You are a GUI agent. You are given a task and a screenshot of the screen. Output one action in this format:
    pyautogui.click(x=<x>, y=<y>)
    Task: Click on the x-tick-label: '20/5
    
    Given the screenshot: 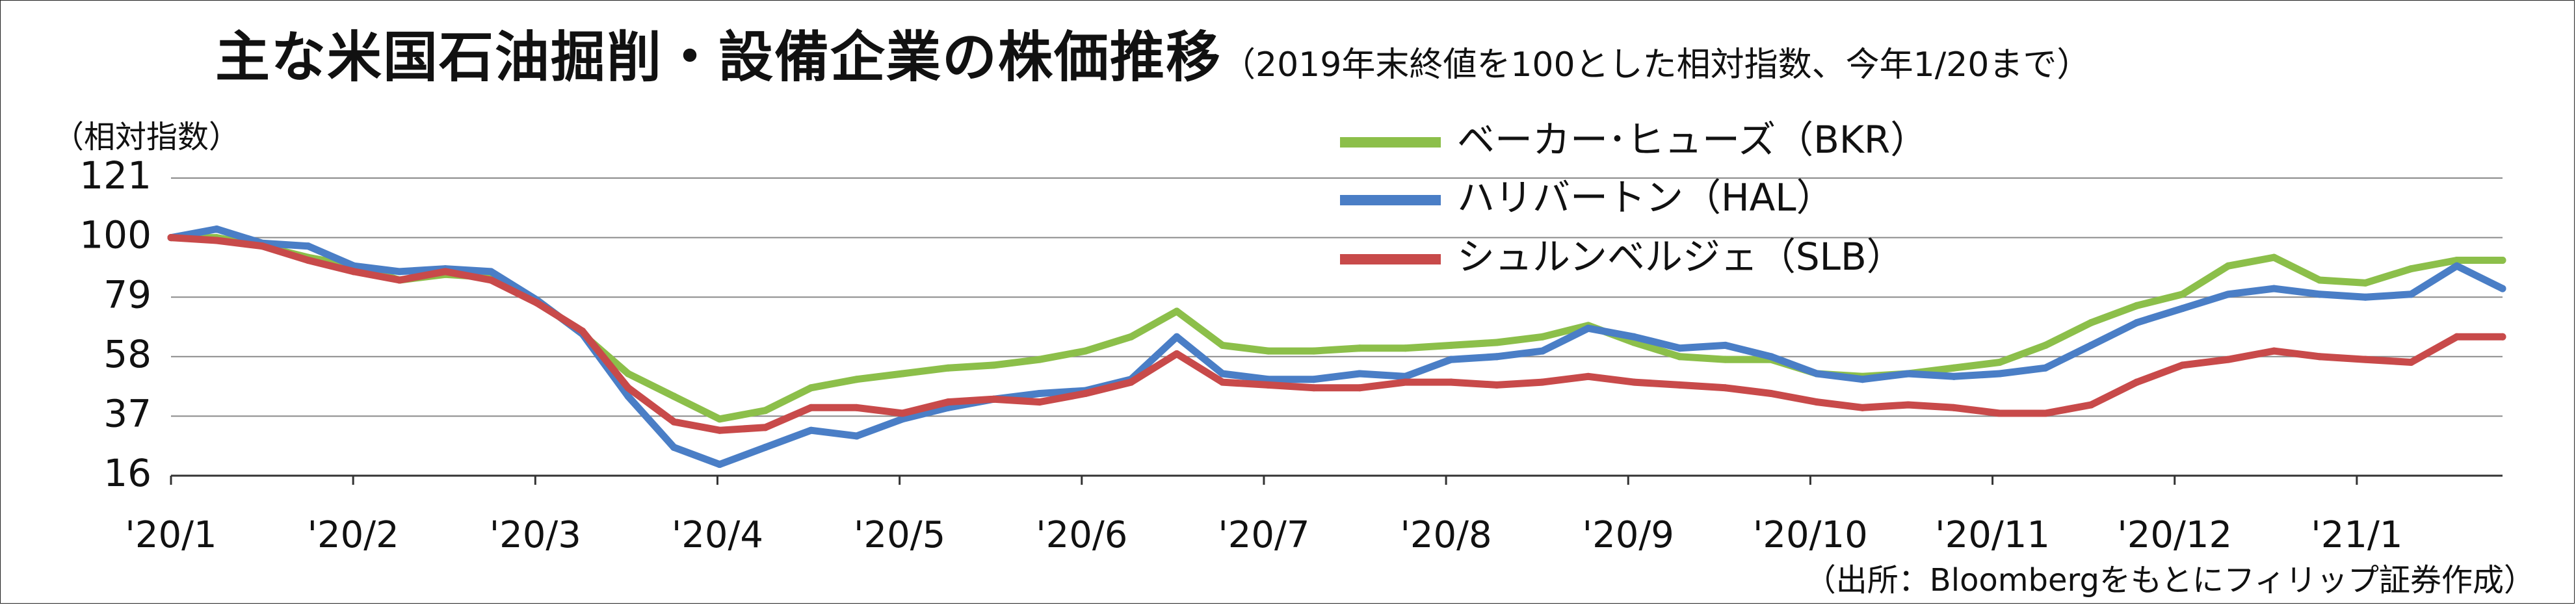 What is the action you would take?
    pyautogui.click(x=899, y=535)
    